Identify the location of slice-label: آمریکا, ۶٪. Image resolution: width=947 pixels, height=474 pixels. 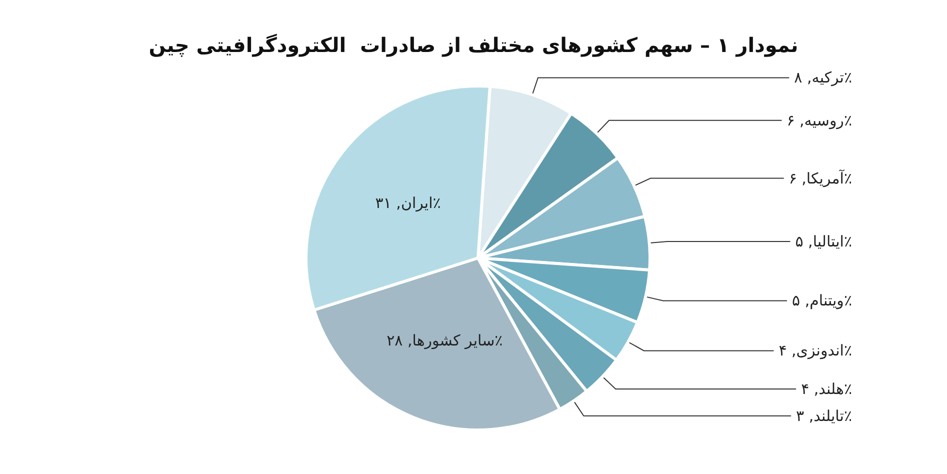
(820, 178).